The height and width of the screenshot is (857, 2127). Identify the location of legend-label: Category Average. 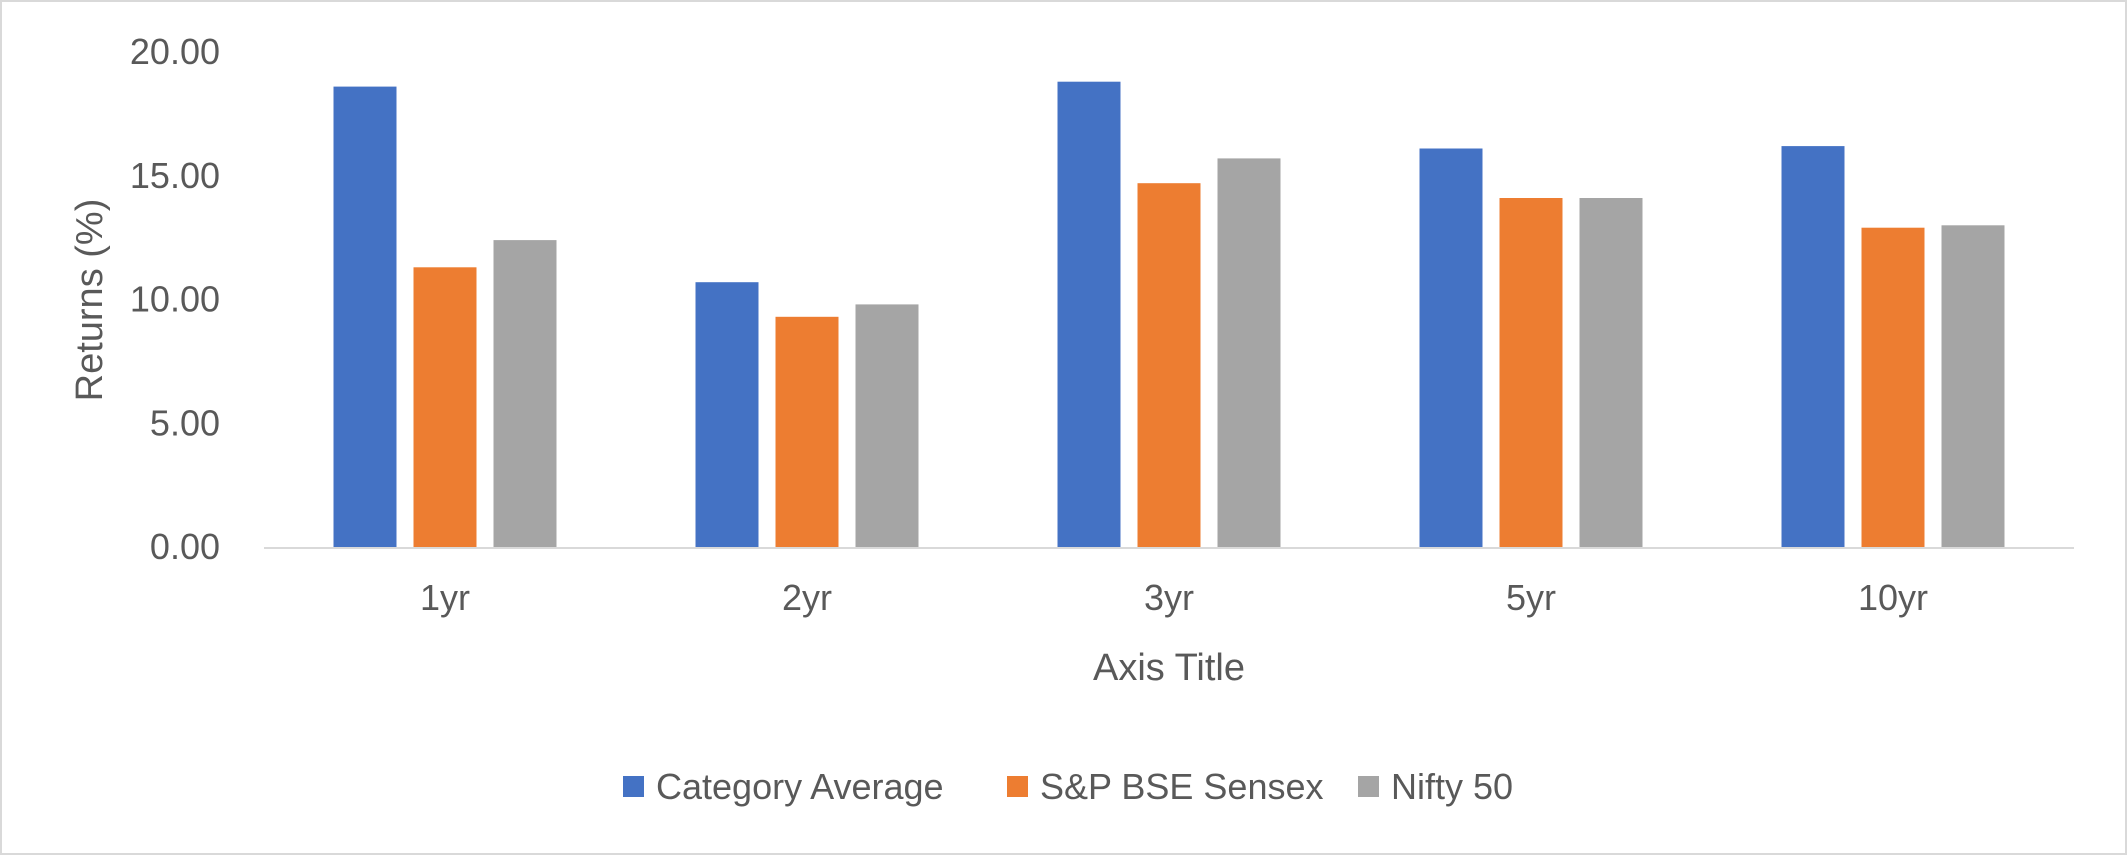
(800, 786).